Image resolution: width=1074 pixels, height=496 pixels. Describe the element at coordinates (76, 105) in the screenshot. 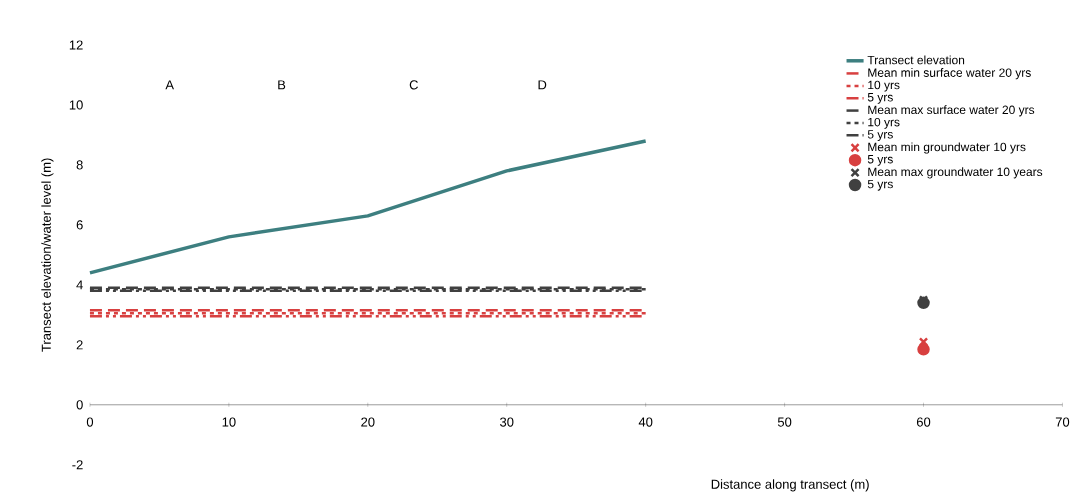

I see `y-tick-label: 10` at that location.